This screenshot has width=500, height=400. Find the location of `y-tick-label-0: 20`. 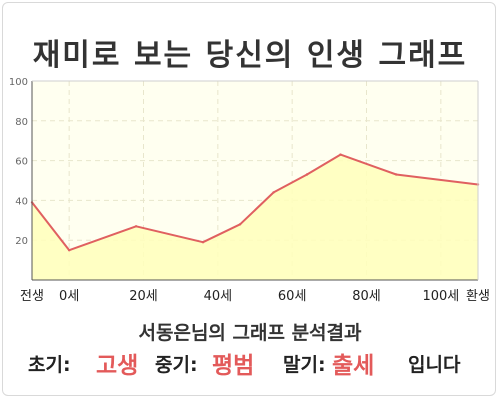

y-tick-label-0: 20 is located at coordinates (21, 241).